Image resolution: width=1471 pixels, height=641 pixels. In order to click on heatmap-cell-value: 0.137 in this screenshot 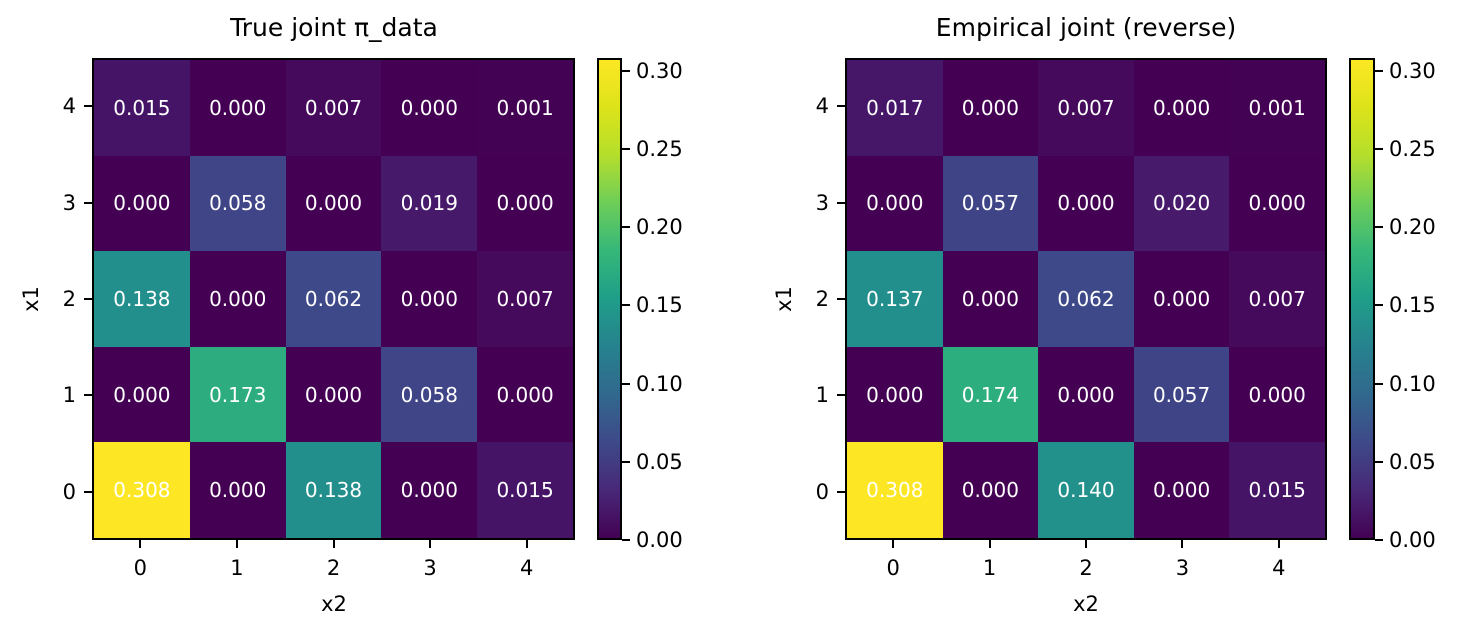, I will do `click(895, 298)`.